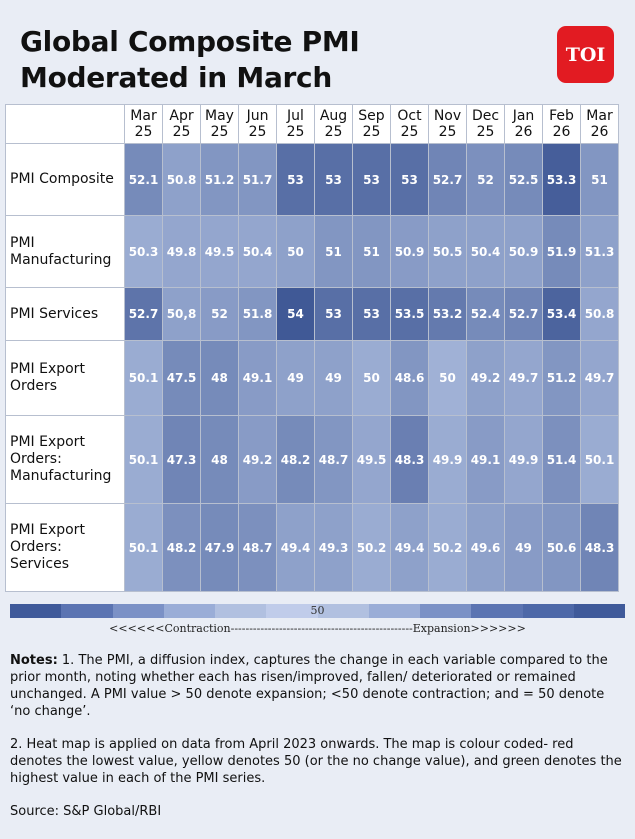 This screenshot has width=635, height=839. What do you see at coordinates (65, 378) in the screenshot?
I see `row-label: PMI Export Orders` at bounding box center [65, 378].